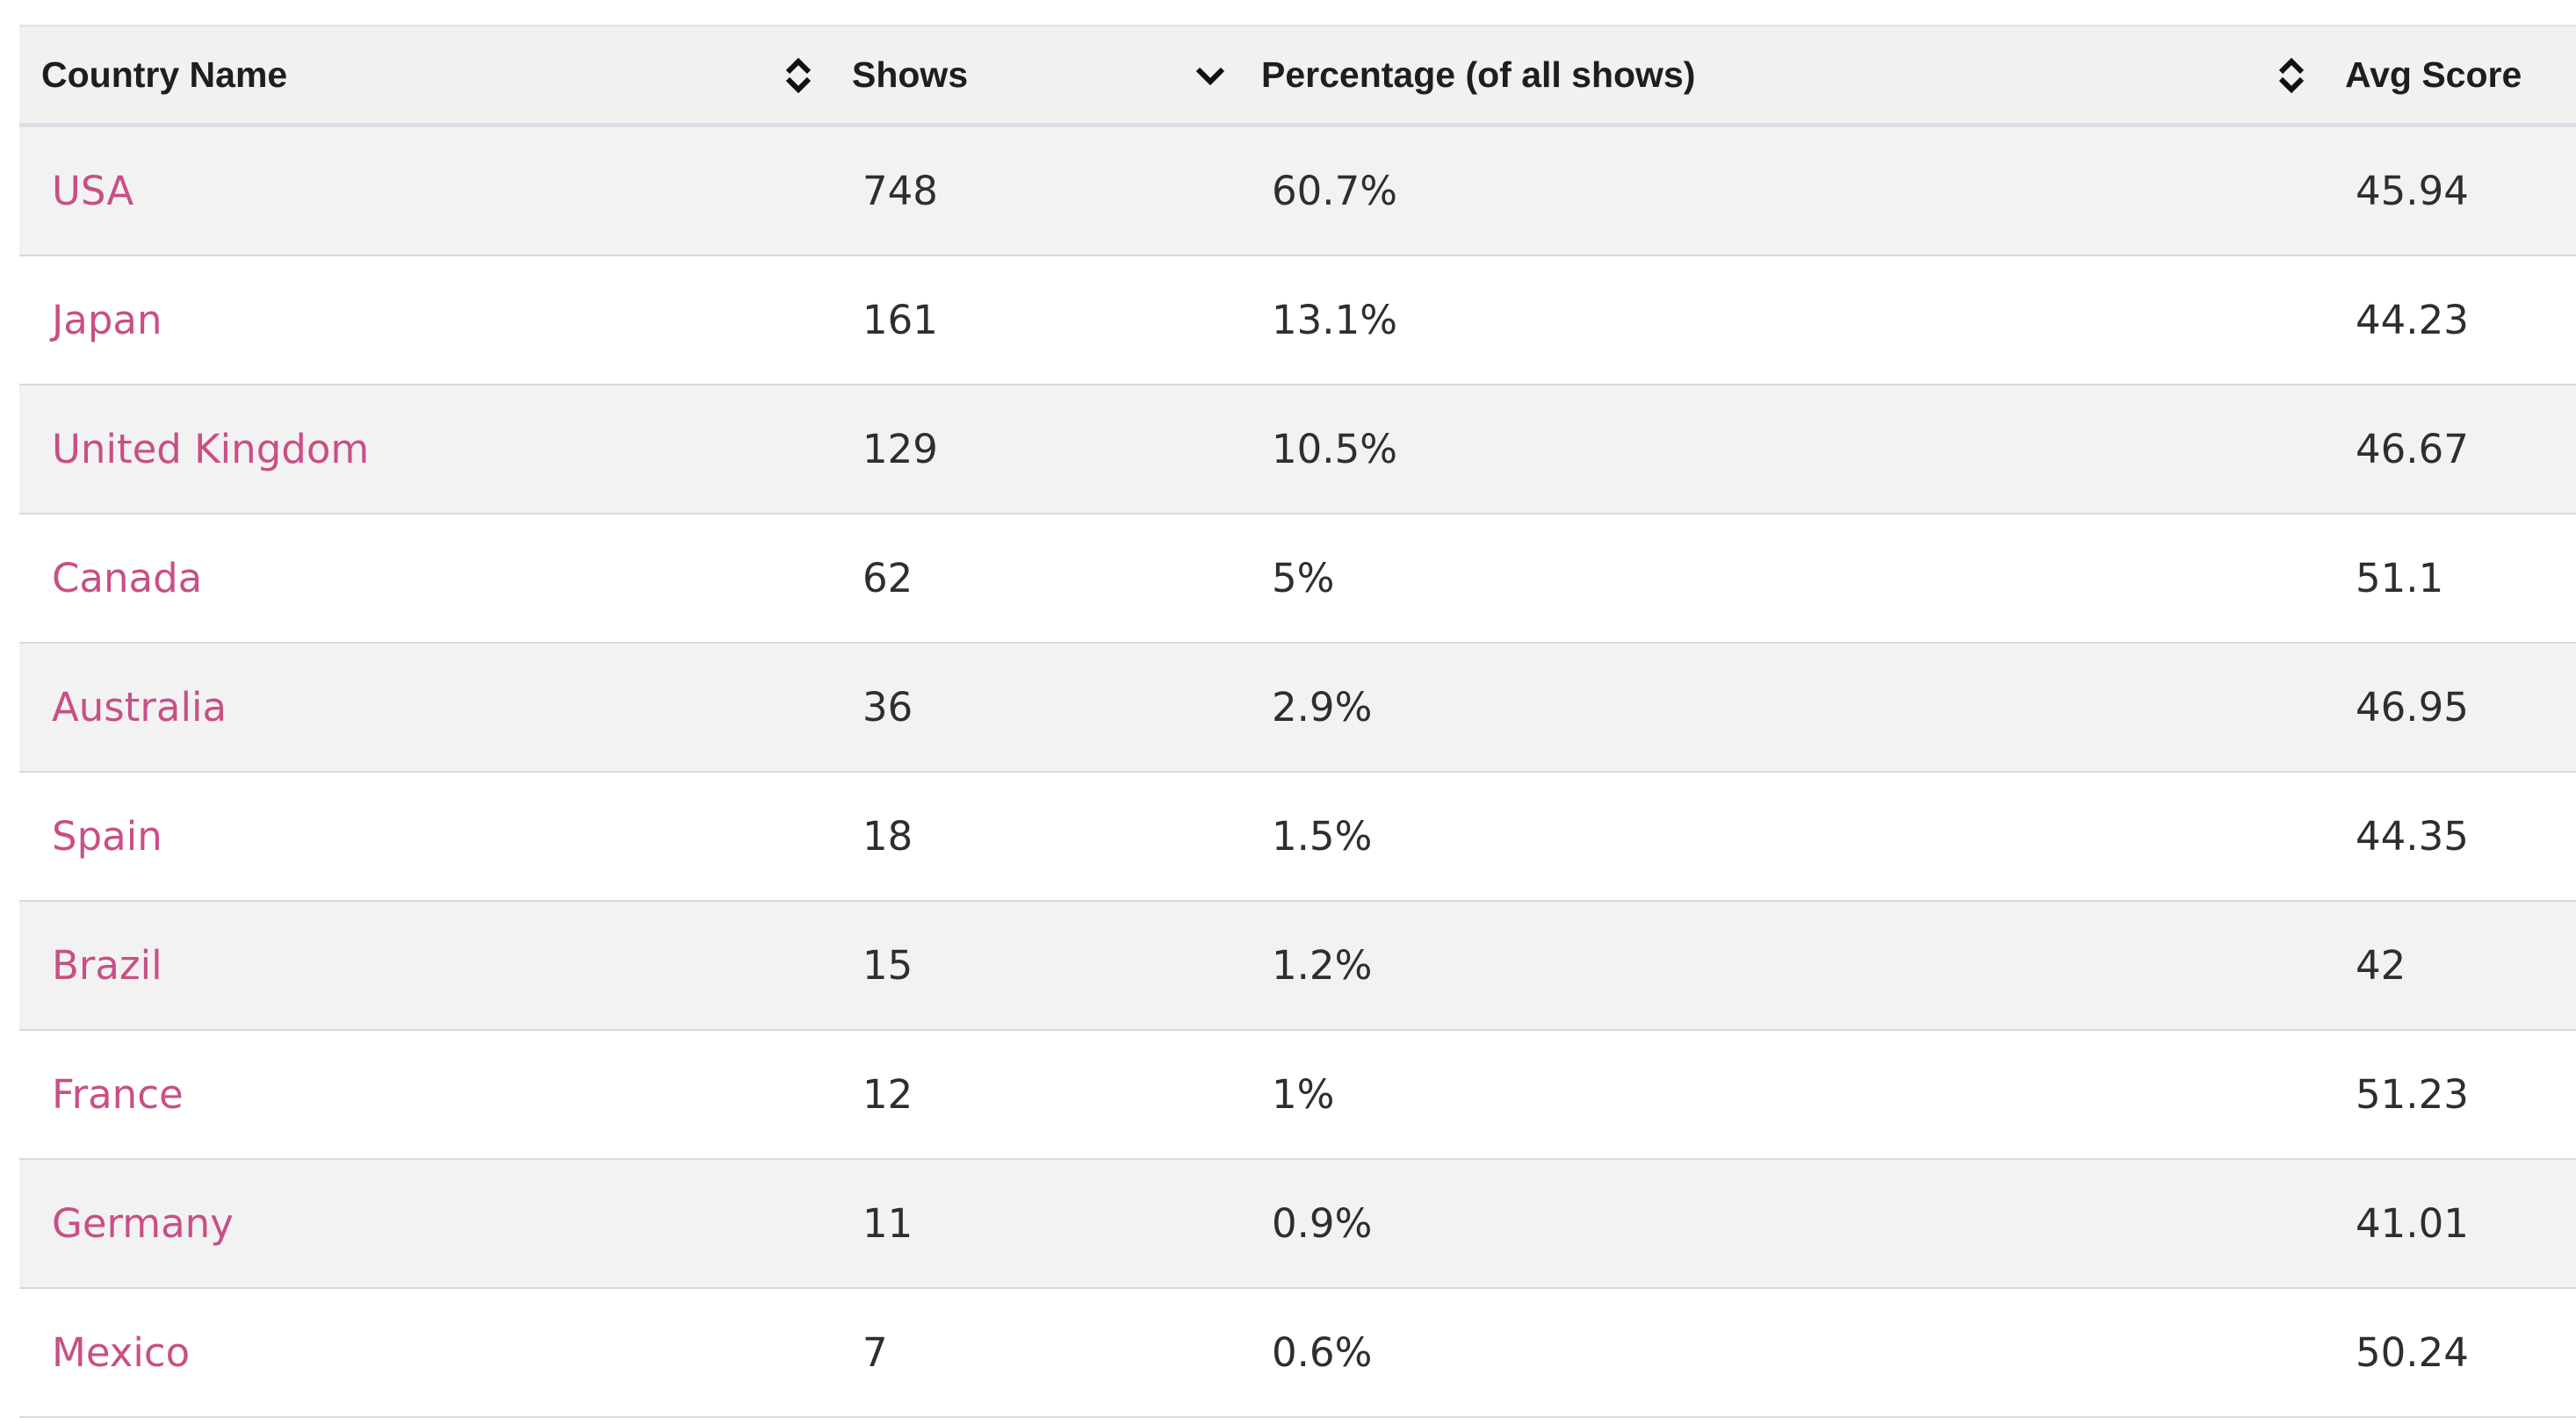 The width and height of the screenshot is (2576, 1418). I want to click on table-row: Germany 11 0.9% 41.01, so click(1297, 1224).